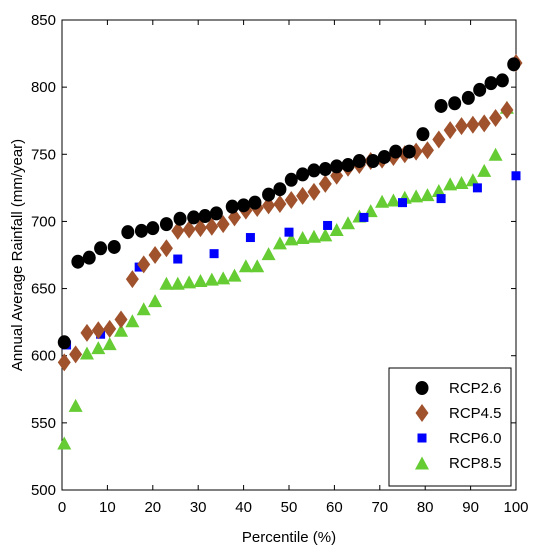  Describe the element at coordinates (43, 154) in the screenshot. I see `y-tick-label: 750` at that location.